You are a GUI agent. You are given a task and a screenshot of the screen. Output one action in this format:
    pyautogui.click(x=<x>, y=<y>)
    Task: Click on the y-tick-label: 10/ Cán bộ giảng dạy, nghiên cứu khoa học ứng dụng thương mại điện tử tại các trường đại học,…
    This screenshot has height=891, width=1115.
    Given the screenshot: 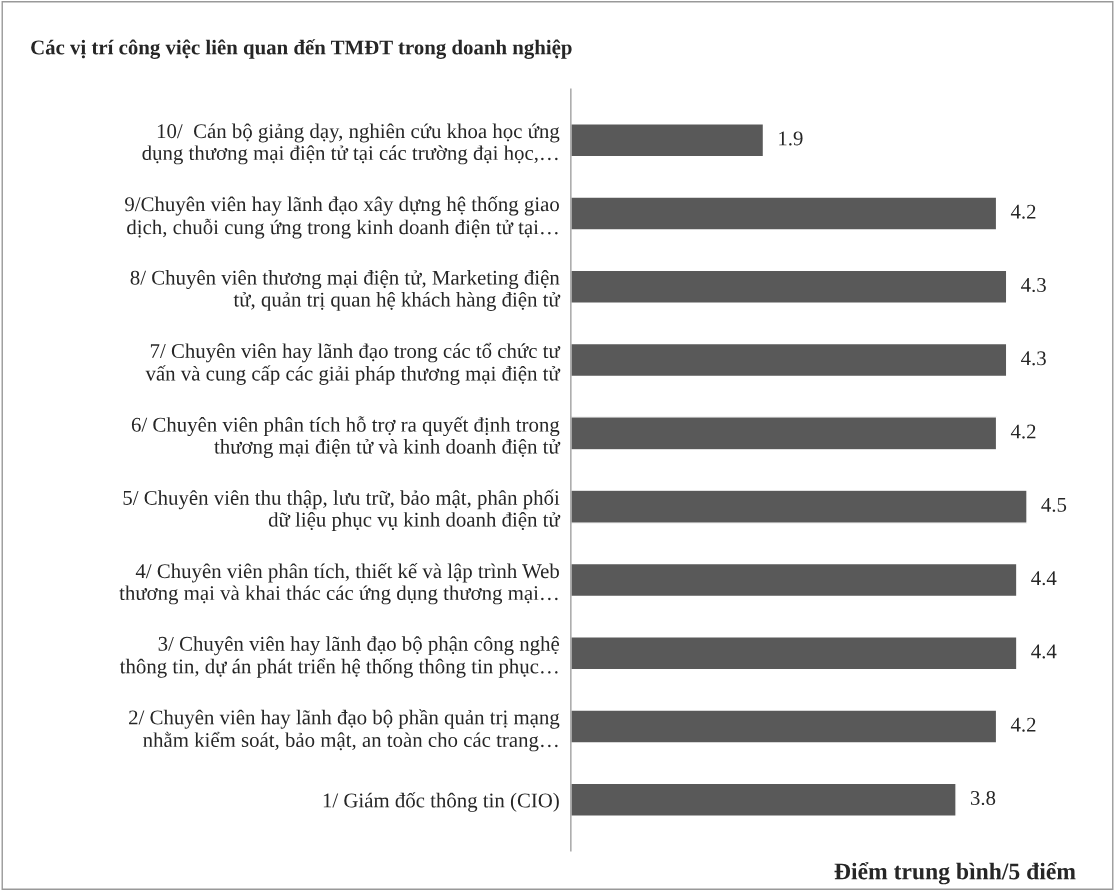 What is the action you would take?
    pyautogui.click(x=351, y=144)
    